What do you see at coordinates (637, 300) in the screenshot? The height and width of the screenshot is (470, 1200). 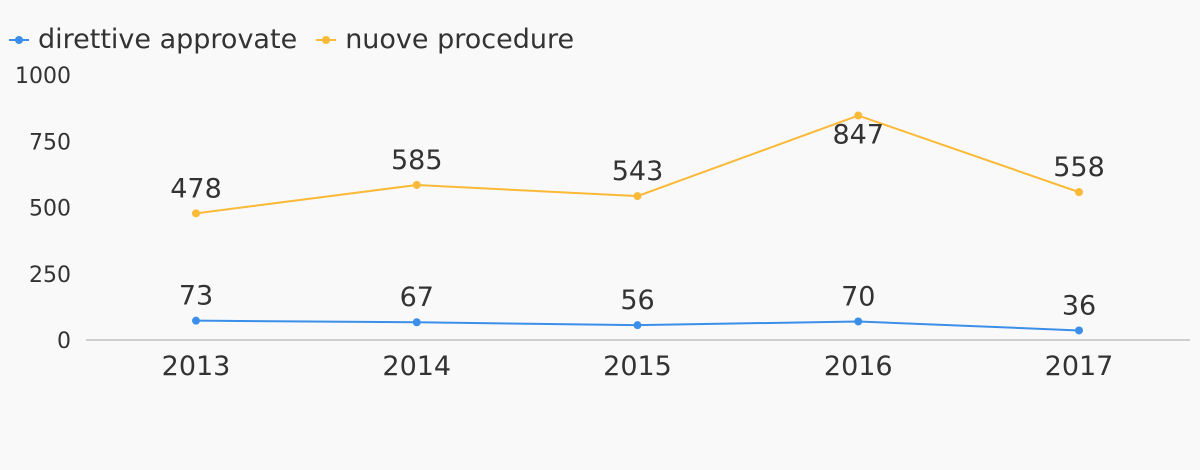 I see `data-label: 56` at bounding box center [637, 300].